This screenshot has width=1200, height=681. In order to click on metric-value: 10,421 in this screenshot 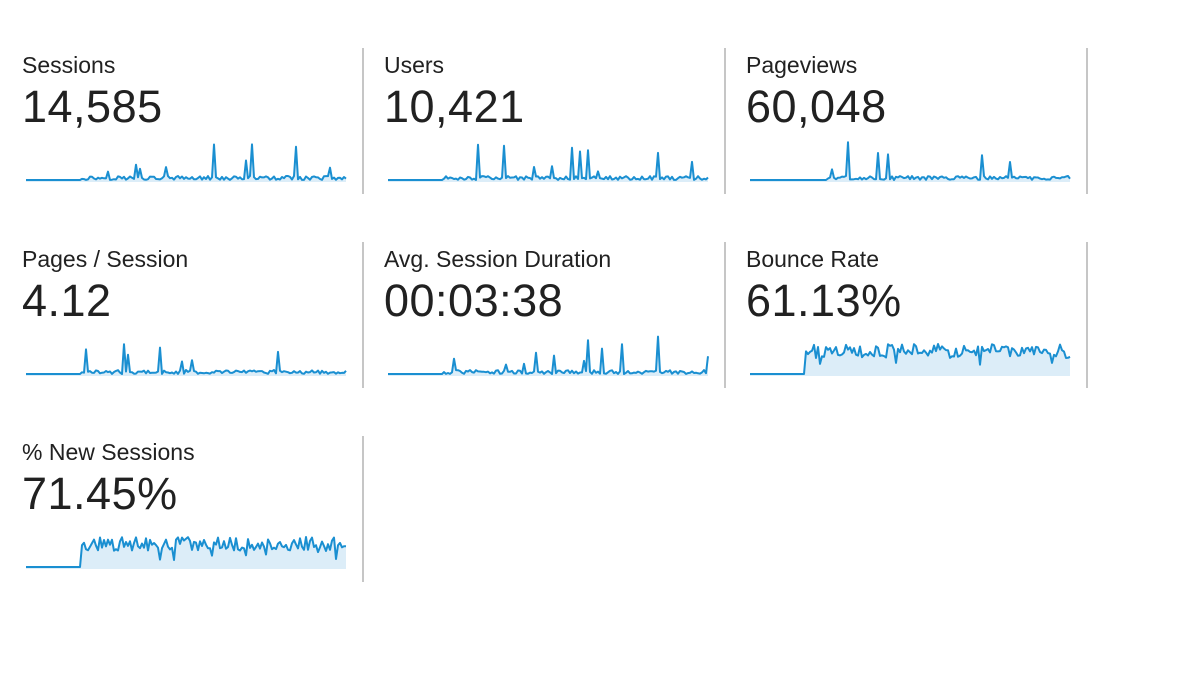, I will do `click(454, 106)`.